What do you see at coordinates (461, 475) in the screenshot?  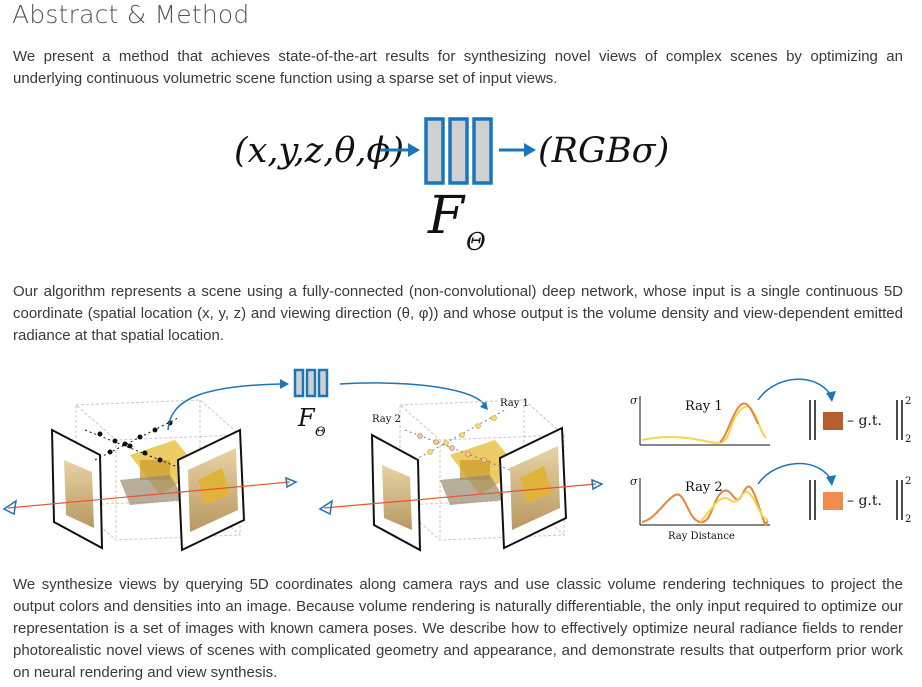 I see `scene-right: Ray 1 Ray 2` at bounding box center [461, 475].